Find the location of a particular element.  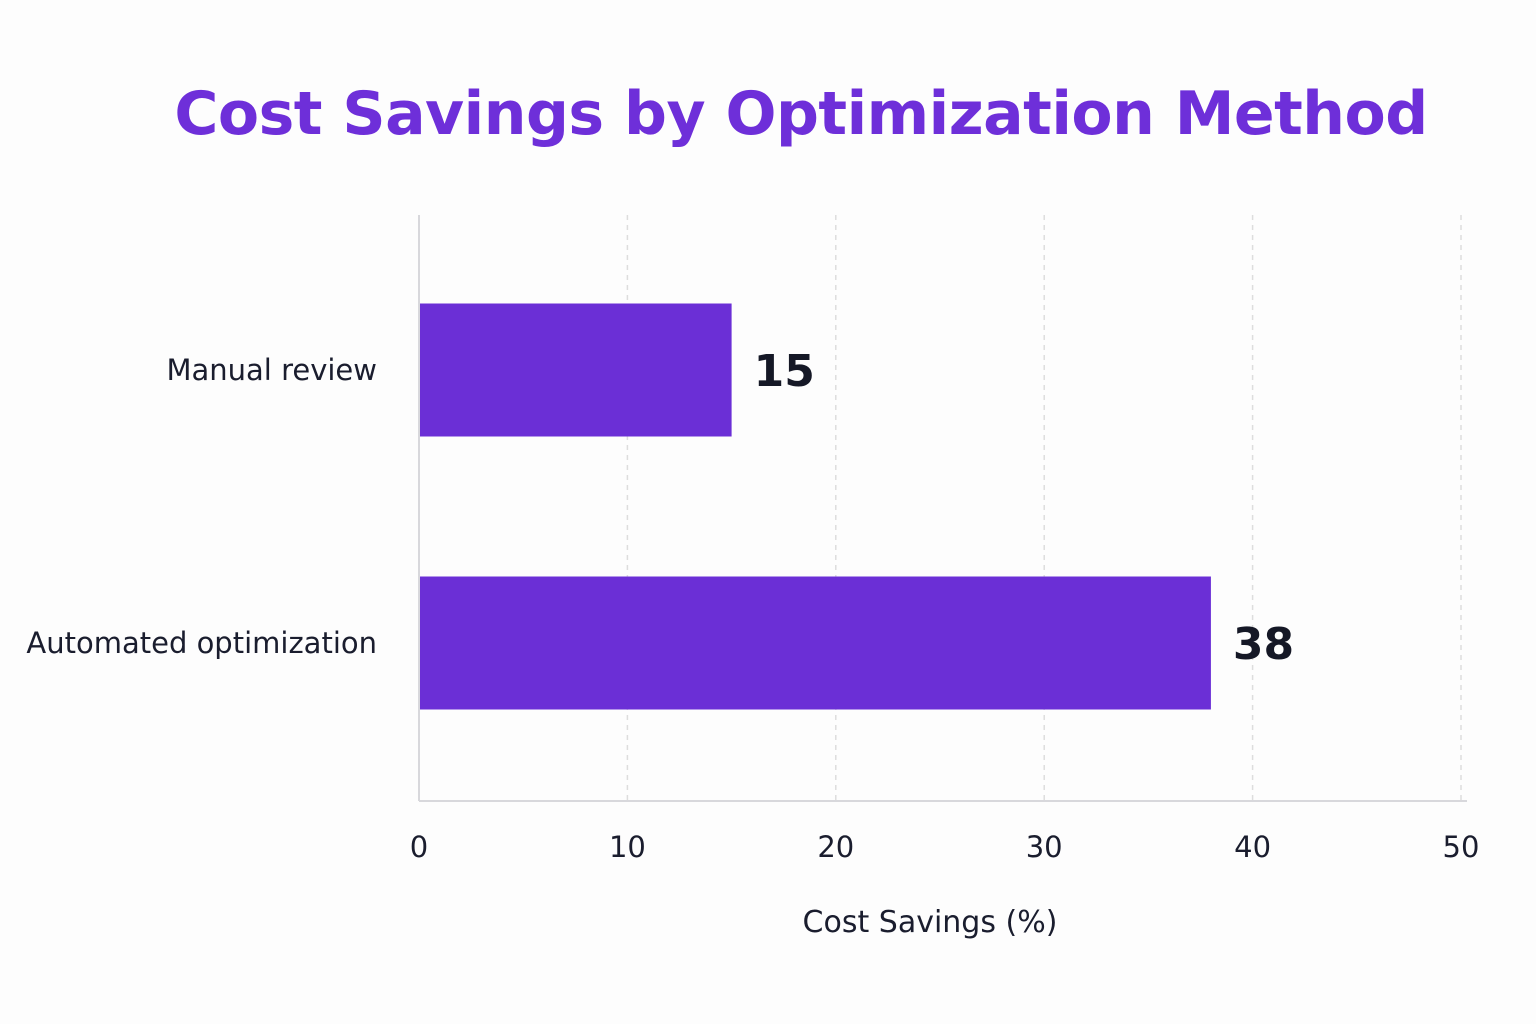

value-label-0: 15 is located at coordinates (784, 371).